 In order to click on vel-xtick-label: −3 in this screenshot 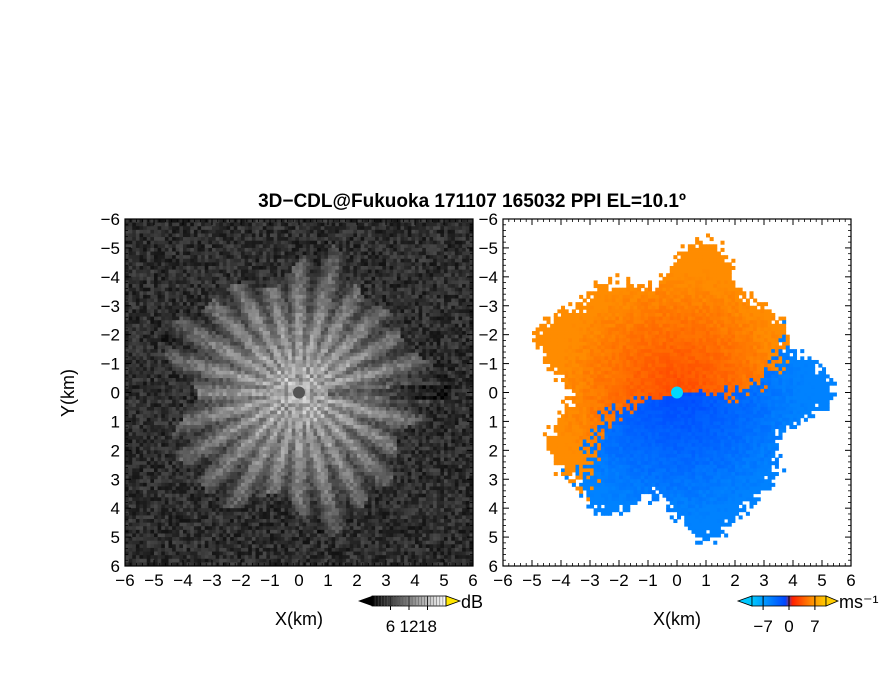, I will do `click(589, 580)`.